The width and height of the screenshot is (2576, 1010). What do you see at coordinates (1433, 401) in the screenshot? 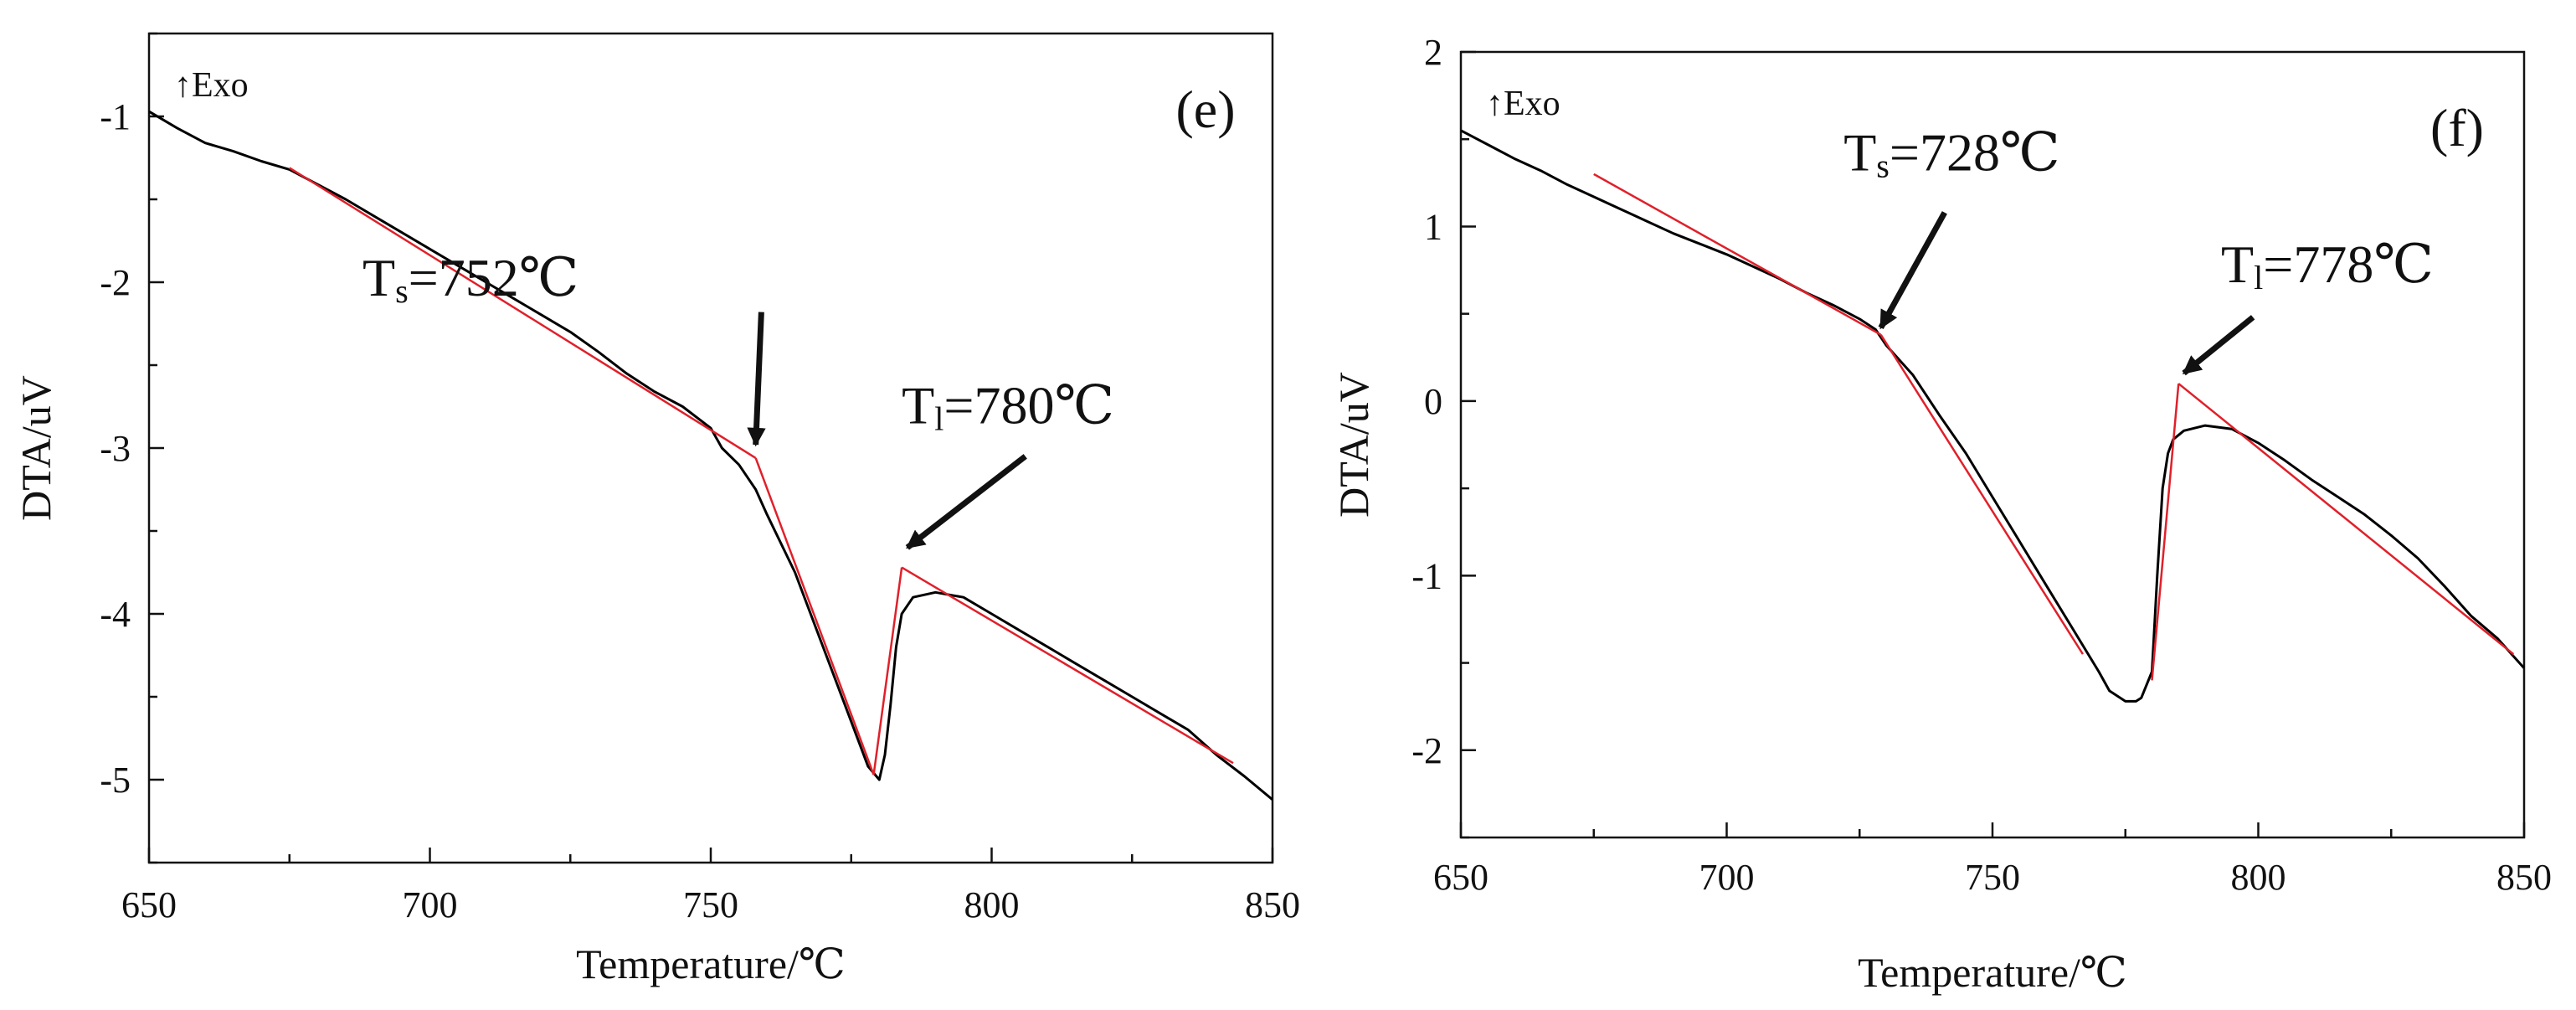
I see `y-tick-label: 0` at bounding box center [1433, 401].